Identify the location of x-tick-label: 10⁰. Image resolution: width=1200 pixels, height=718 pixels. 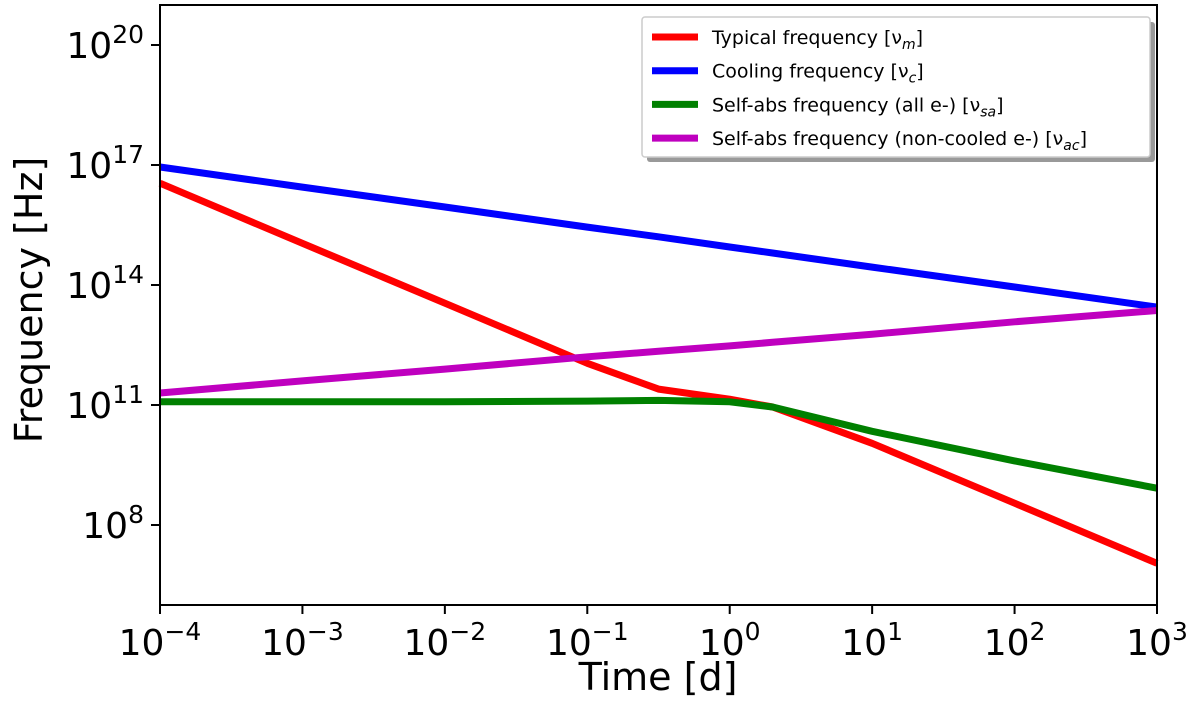
(730, 640).